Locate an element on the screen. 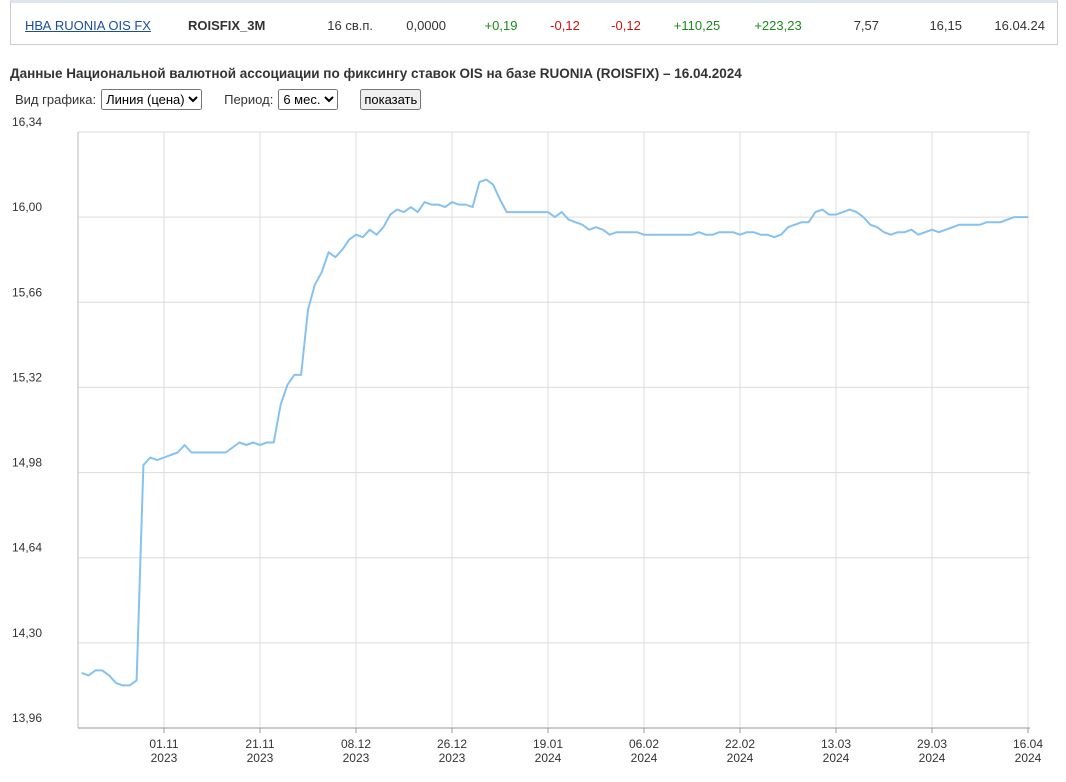  y-tick-label: 15,66 is located at coordinates (27, 292).